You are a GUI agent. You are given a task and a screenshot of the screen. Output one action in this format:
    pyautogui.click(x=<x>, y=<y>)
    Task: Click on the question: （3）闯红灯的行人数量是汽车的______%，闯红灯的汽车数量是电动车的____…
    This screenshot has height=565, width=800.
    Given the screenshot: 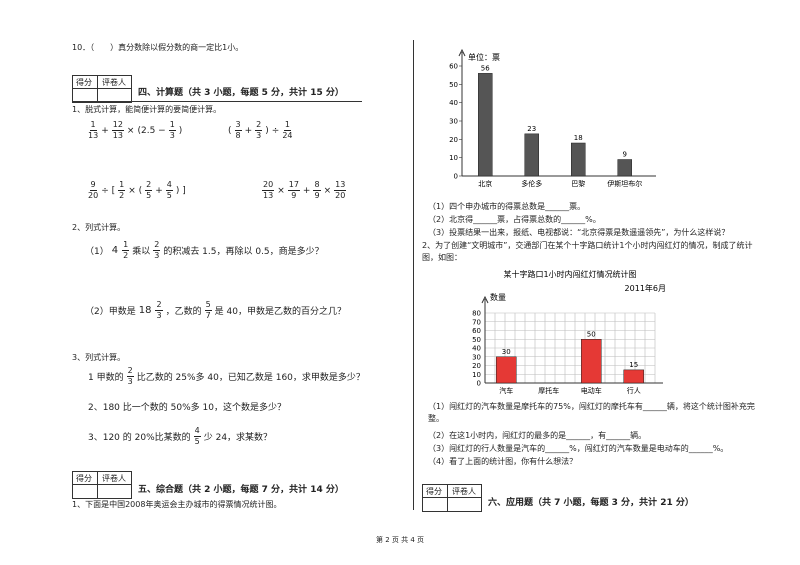 What is the action you would take?
    pyautogui.click(x=578, y=448)
    